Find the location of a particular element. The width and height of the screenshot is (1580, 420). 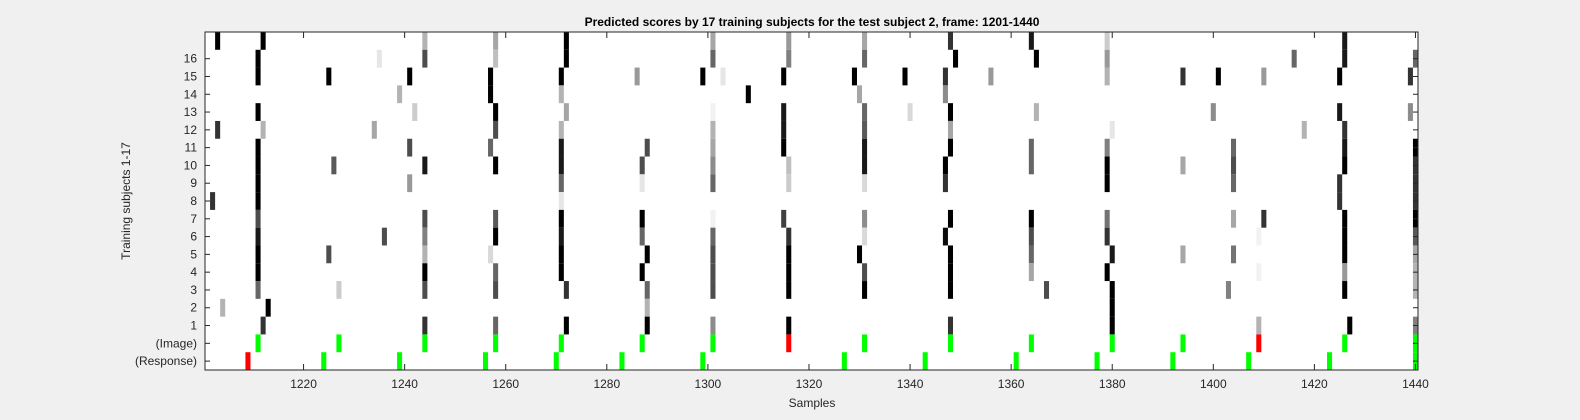

y-tick-label: 1 is located at coordinates (193, 326).